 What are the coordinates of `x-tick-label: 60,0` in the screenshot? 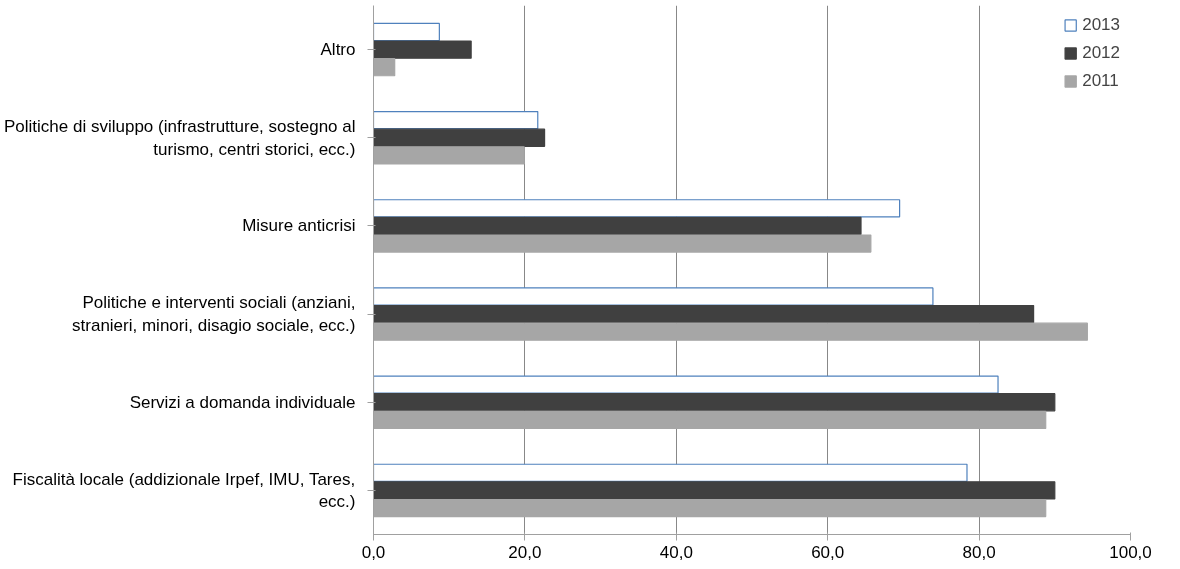 It's located at (828, 552).